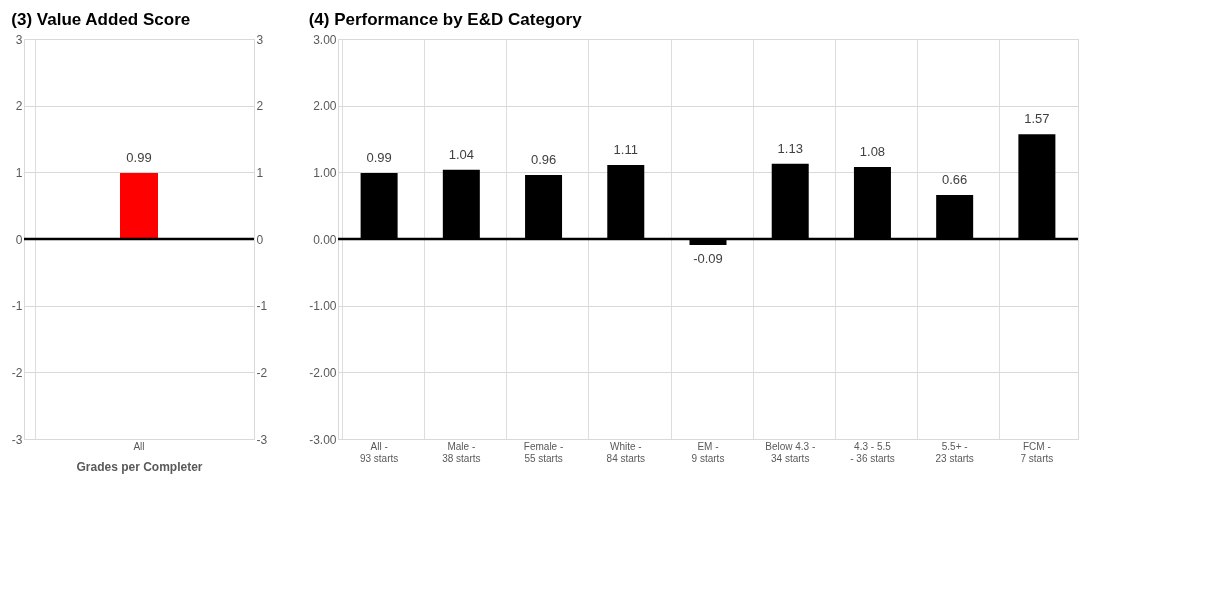 This screenshot has width=1212, height=595. What do you see at coordinates (461, 452) in the screenshot?
I see `x-tick-label: Male - 38 starts` at bounding box center [461, 452].